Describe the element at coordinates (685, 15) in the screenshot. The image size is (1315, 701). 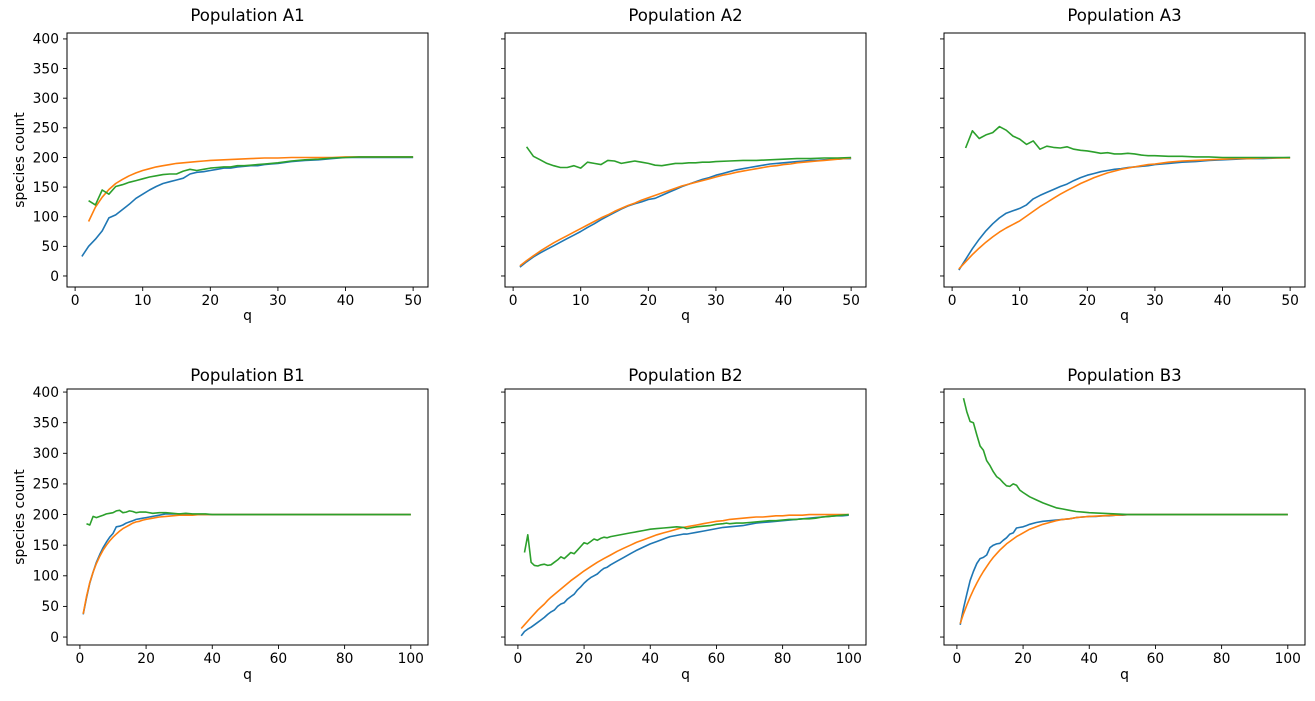
I see `subplot-title: Population A2` at that location.